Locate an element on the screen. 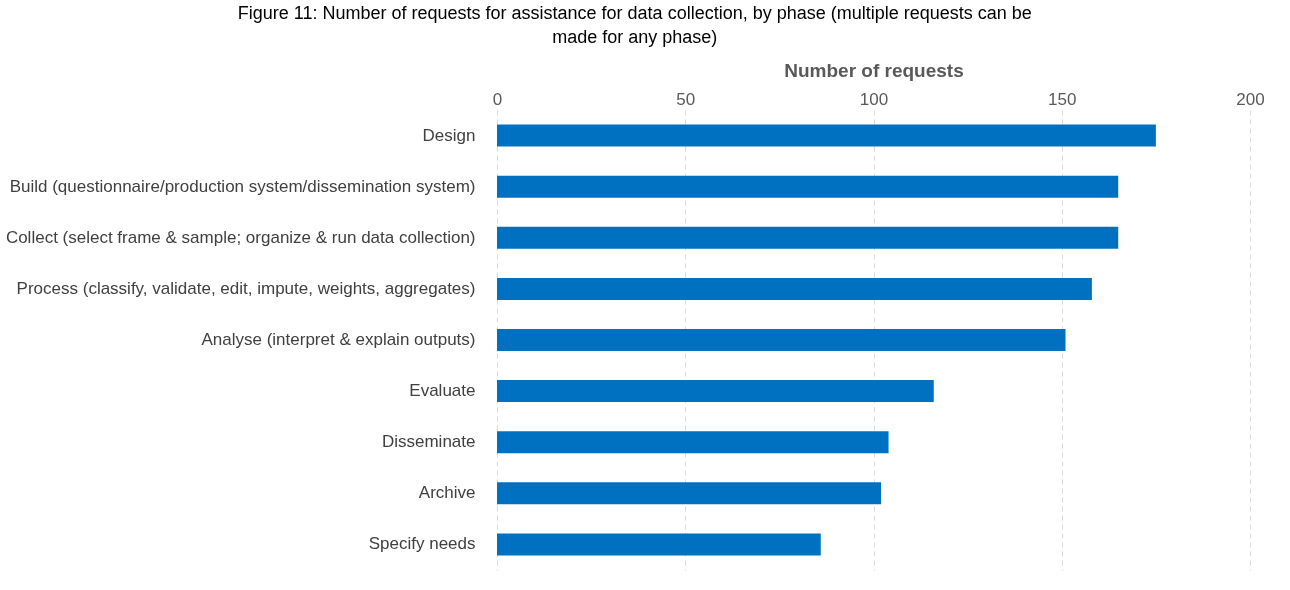  y-tick-label: Disseminate is located at coordinates (428, 442).